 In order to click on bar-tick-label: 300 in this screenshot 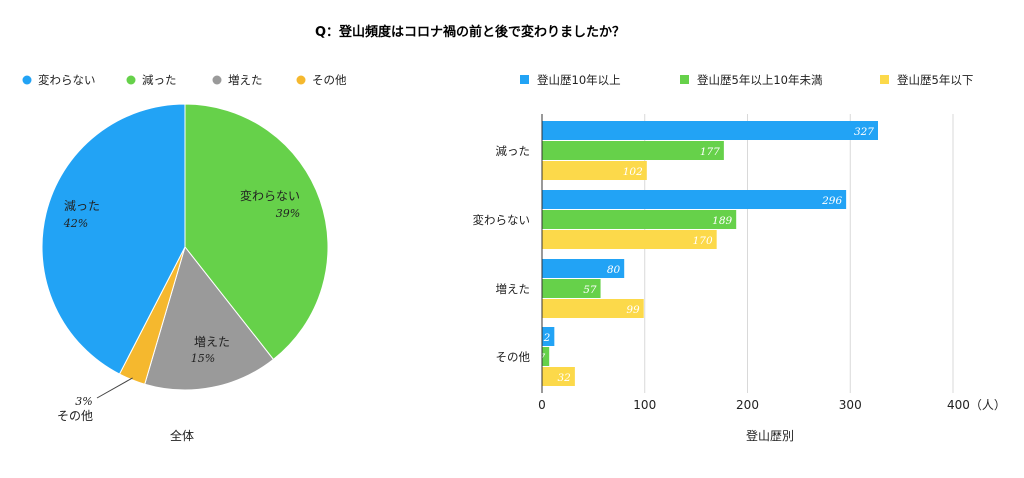, I will do `click(850, 405)`.